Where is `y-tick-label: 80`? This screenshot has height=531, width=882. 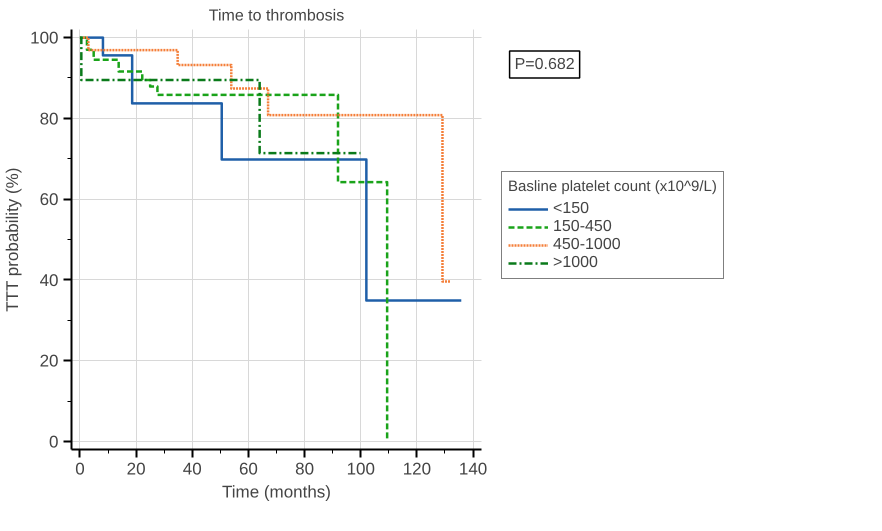 y-tick-label: 80 is located at coordinates (49, 118).